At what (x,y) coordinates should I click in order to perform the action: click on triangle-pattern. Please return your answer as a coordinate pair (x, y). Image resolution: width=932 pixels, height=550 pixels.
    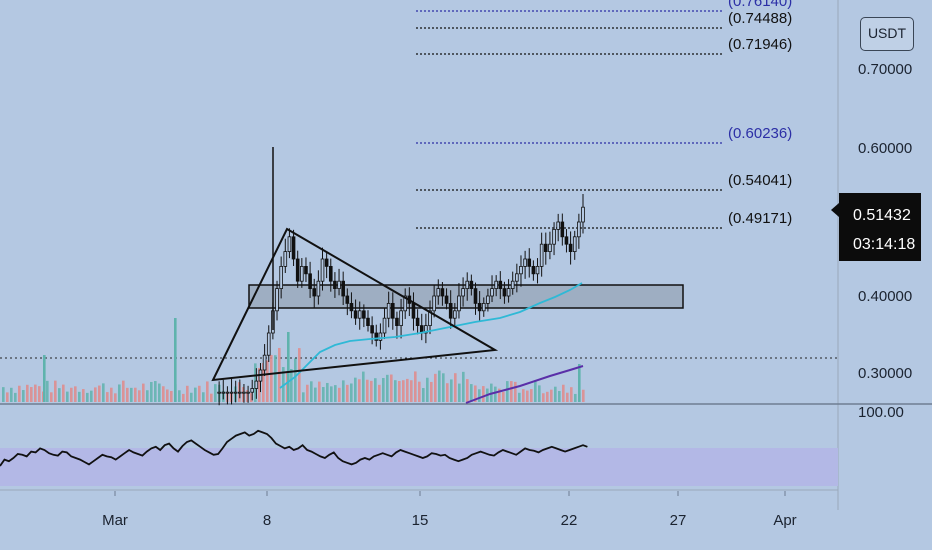
    Looking at the image, I should click on (355, 304).